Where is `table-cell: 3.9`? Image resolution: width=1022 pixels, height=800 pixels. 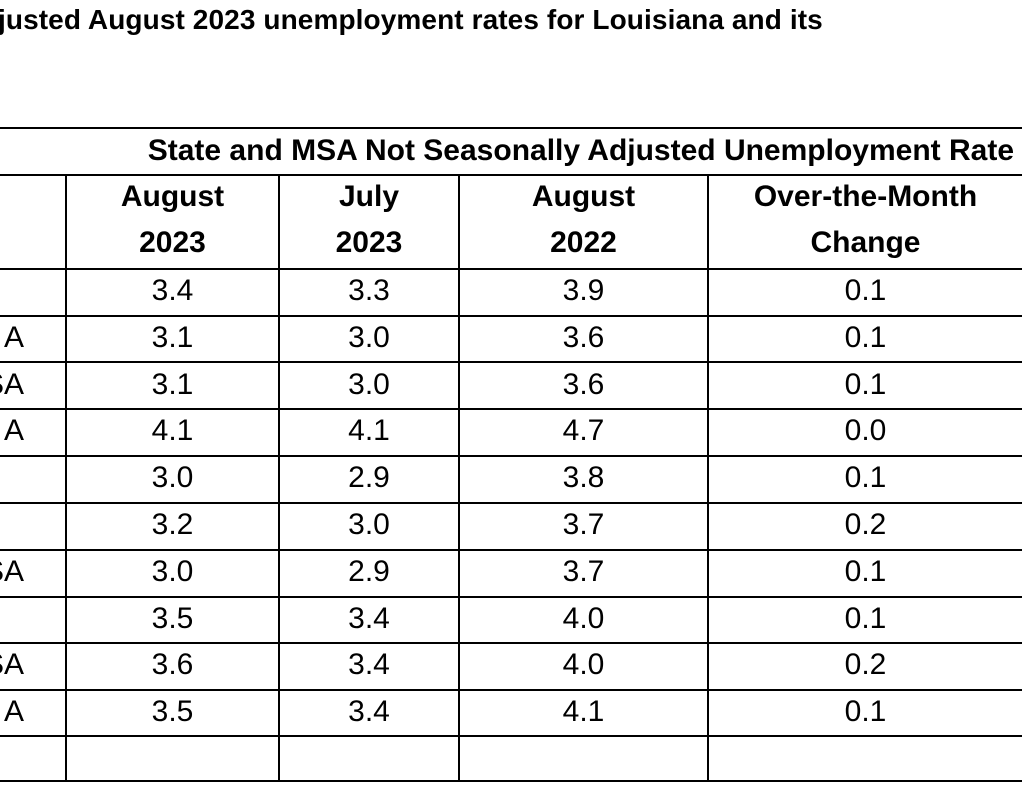
table-cell: 3.9 is located at coordinates (583, 290).